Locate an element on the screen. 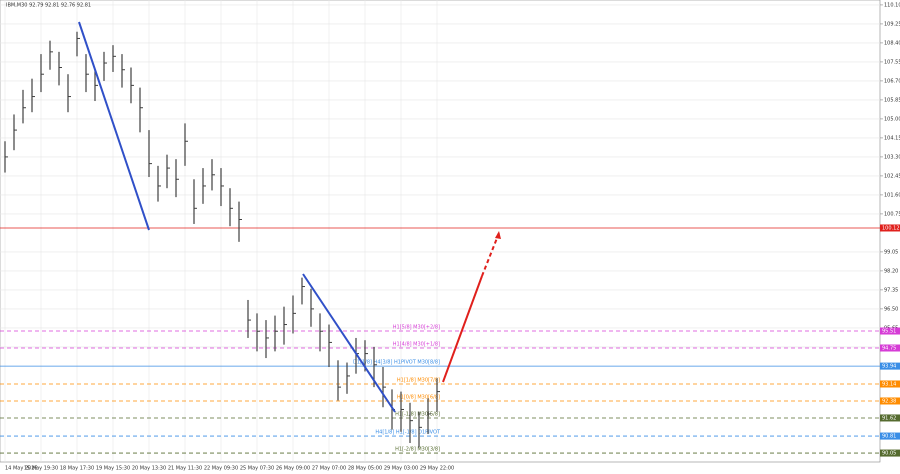 The width and height of the screenshot is (900, 474). x-tick-label: 21 May 11:30 is located at coordinates (185, 469).